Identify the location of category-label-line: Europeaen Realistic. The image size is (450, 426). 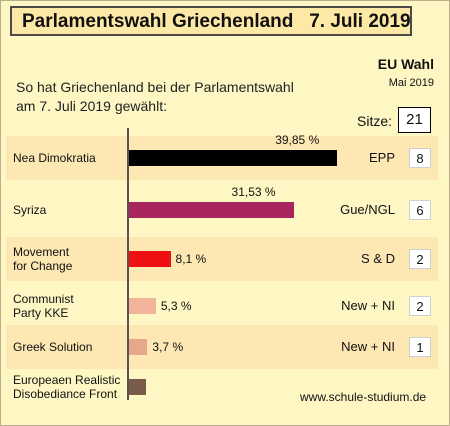
(67, 380).